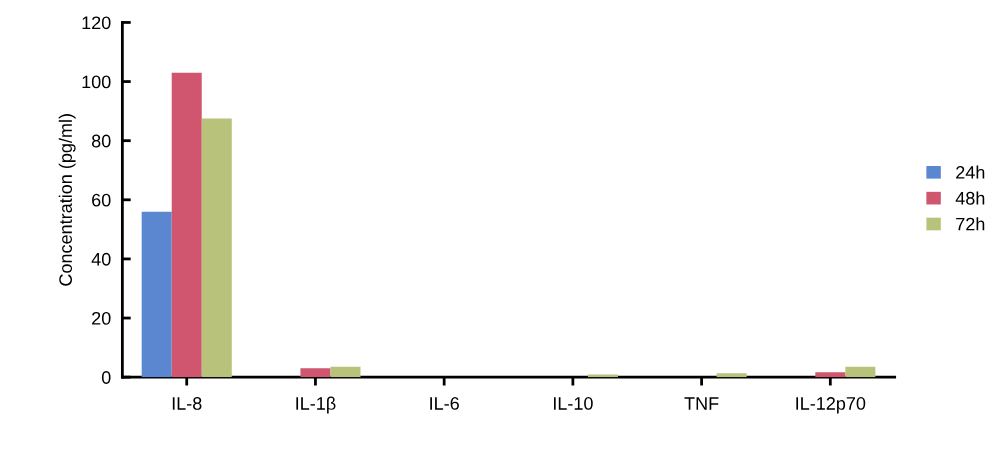  I want to click on y-tick-label: 100, so click(96, 82).